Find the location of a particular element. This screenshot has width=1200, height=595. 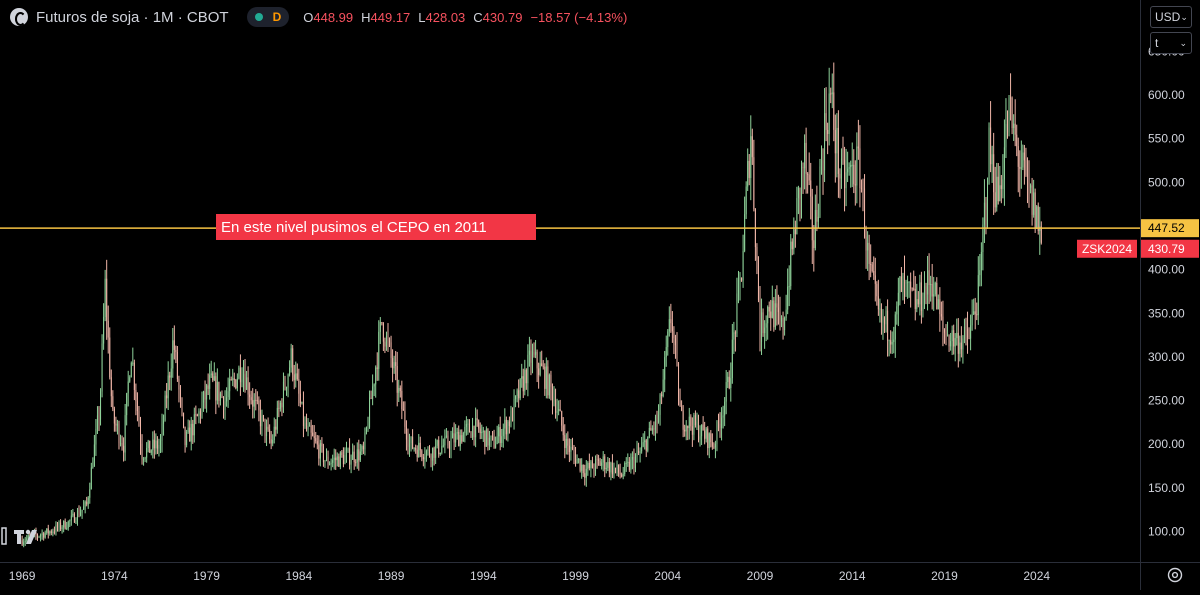

tradingview-logo-icon is located at coordinates (24, 536).